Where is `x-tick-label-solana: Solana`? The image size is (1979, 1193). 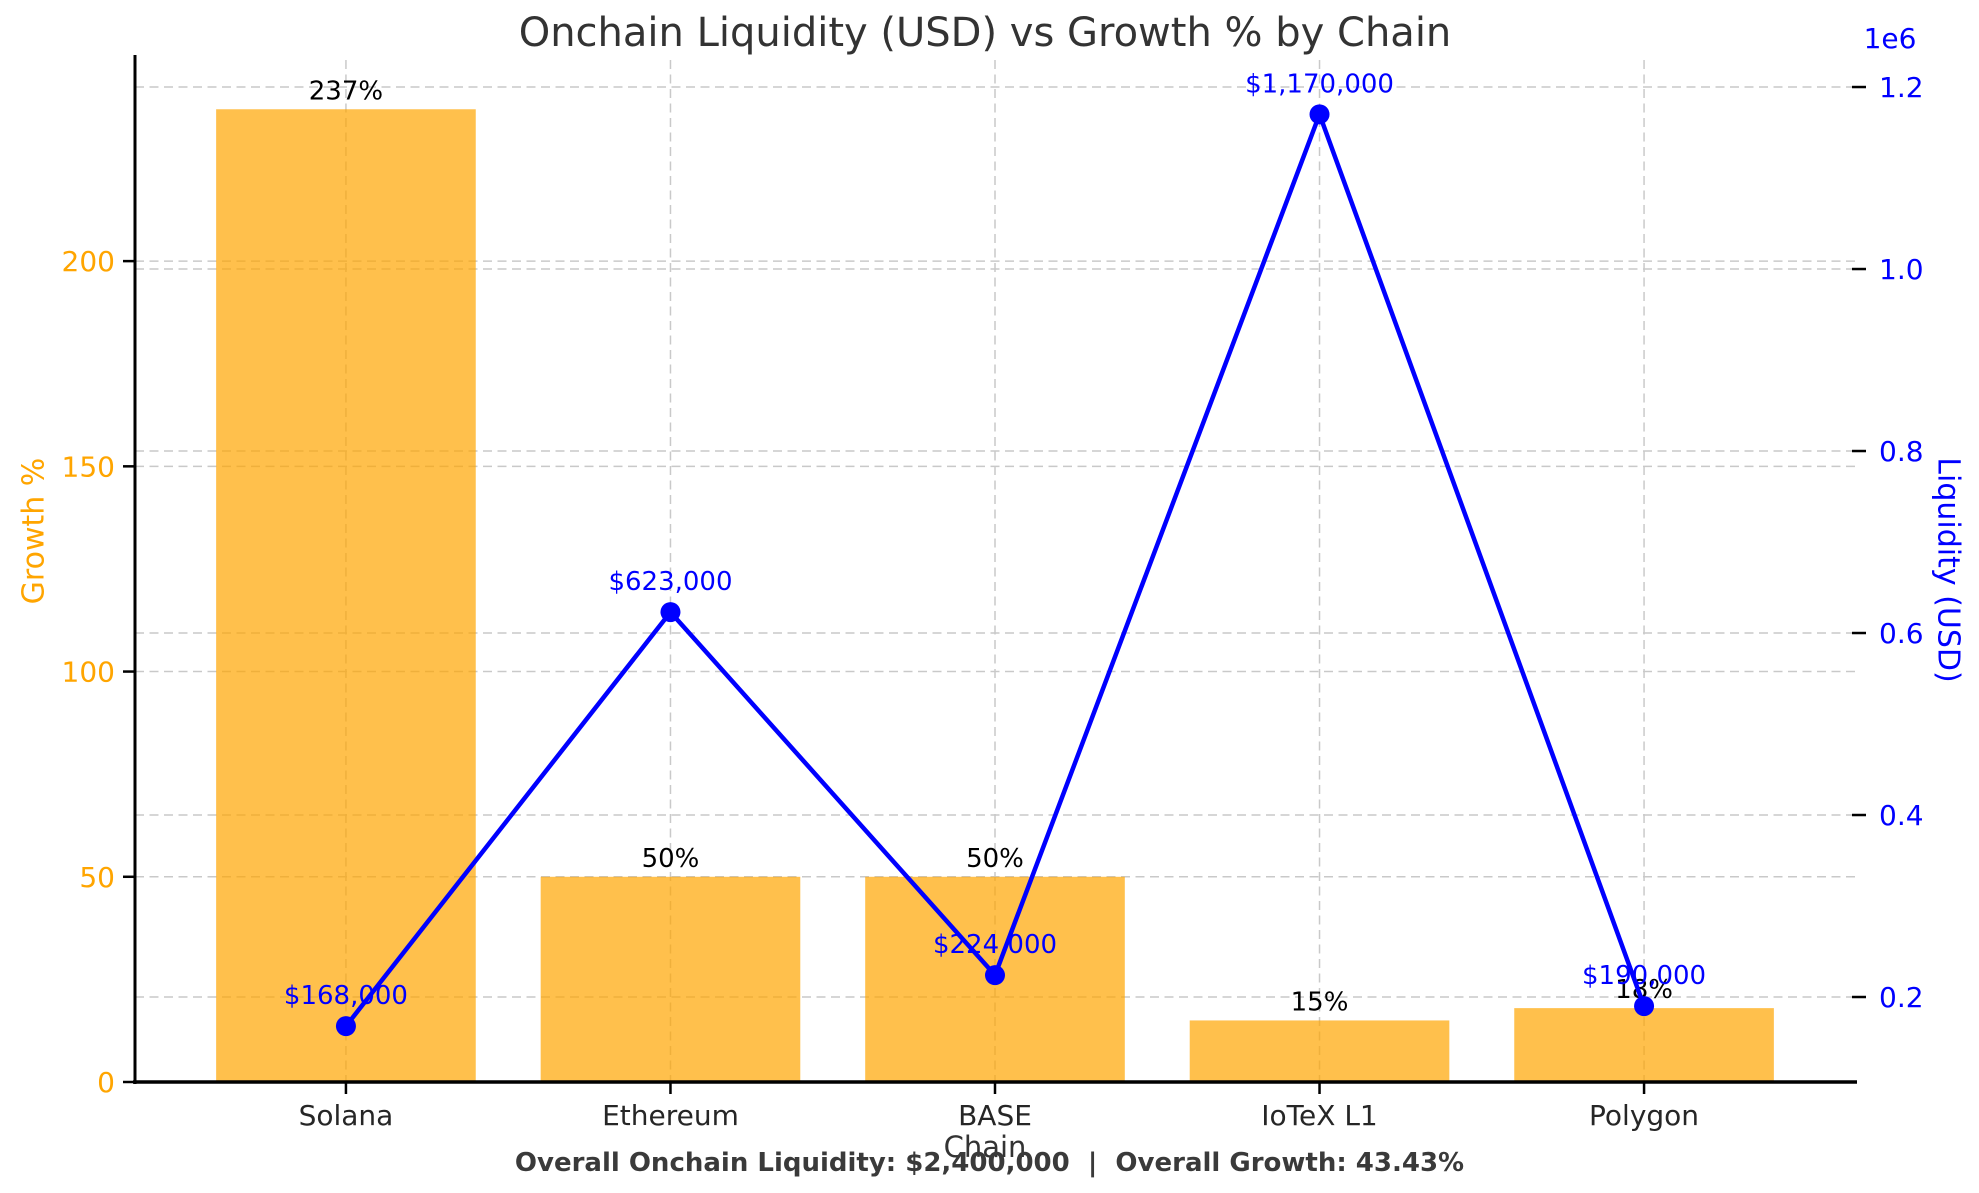
x-tick-label-solana: Solana is located at coordinates (346, 1115).